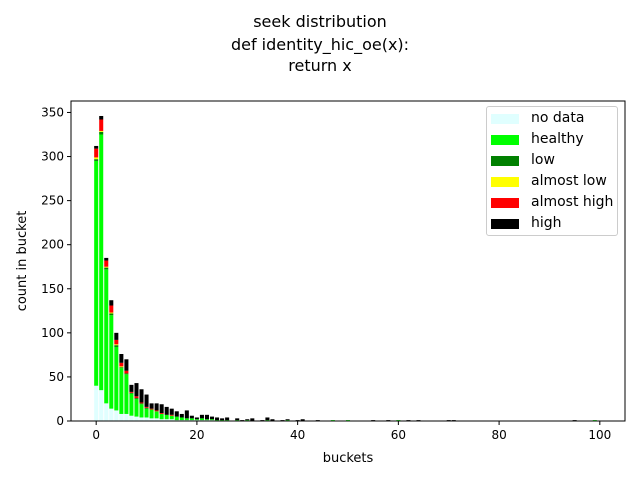 Image resolution: width=640 pixels, height=480 pixels. Describe the element at coordinates (505, 203) in the screenshot. I see `legend-swatch-almost-high` at that location.